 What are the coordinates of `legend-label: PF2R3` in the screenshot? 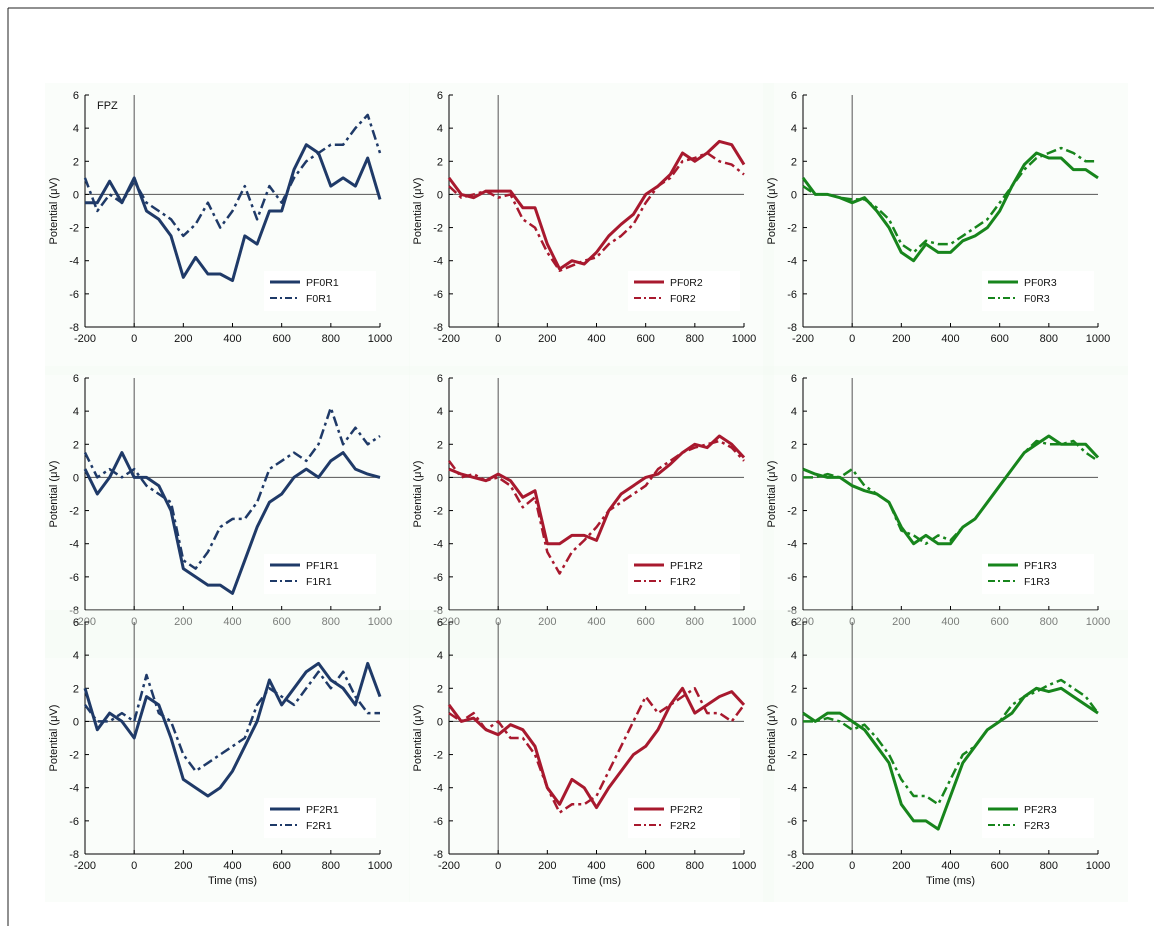 It's located at (1040, 810).